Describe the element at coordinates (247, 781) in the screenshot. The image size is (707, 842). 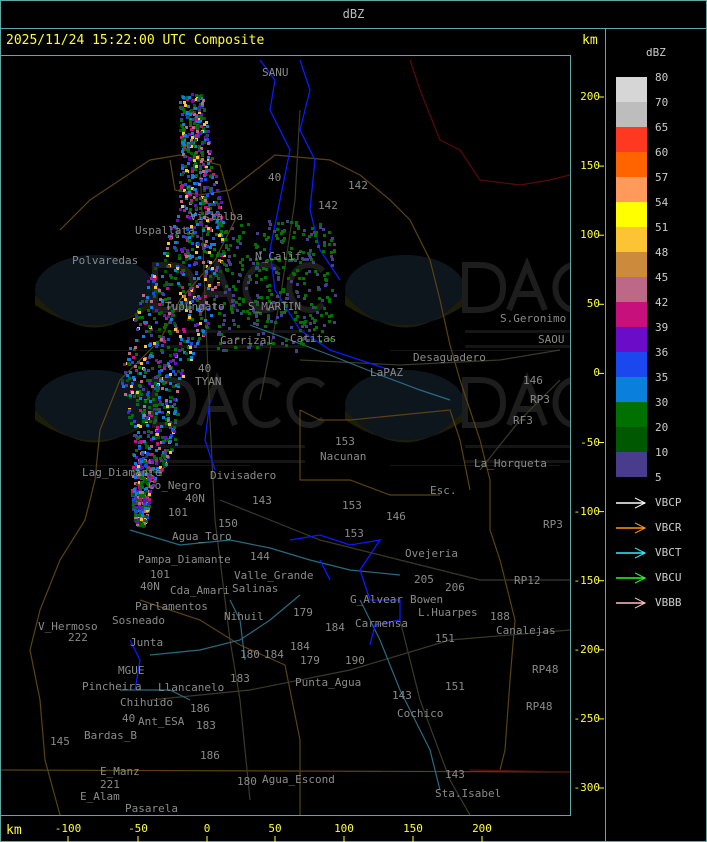
I see `route-number-label: 180` at that location.